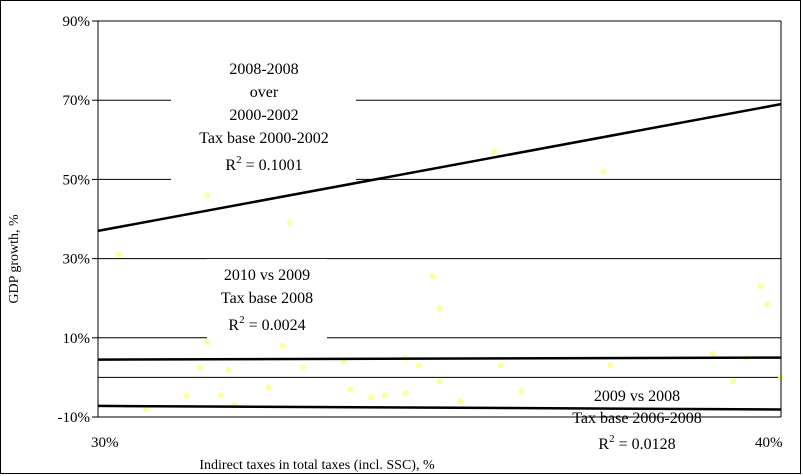  Describe the element at coordinates (14, 259) in the screenshot. I see `y-axis-label: GDP growth, %` at that location.